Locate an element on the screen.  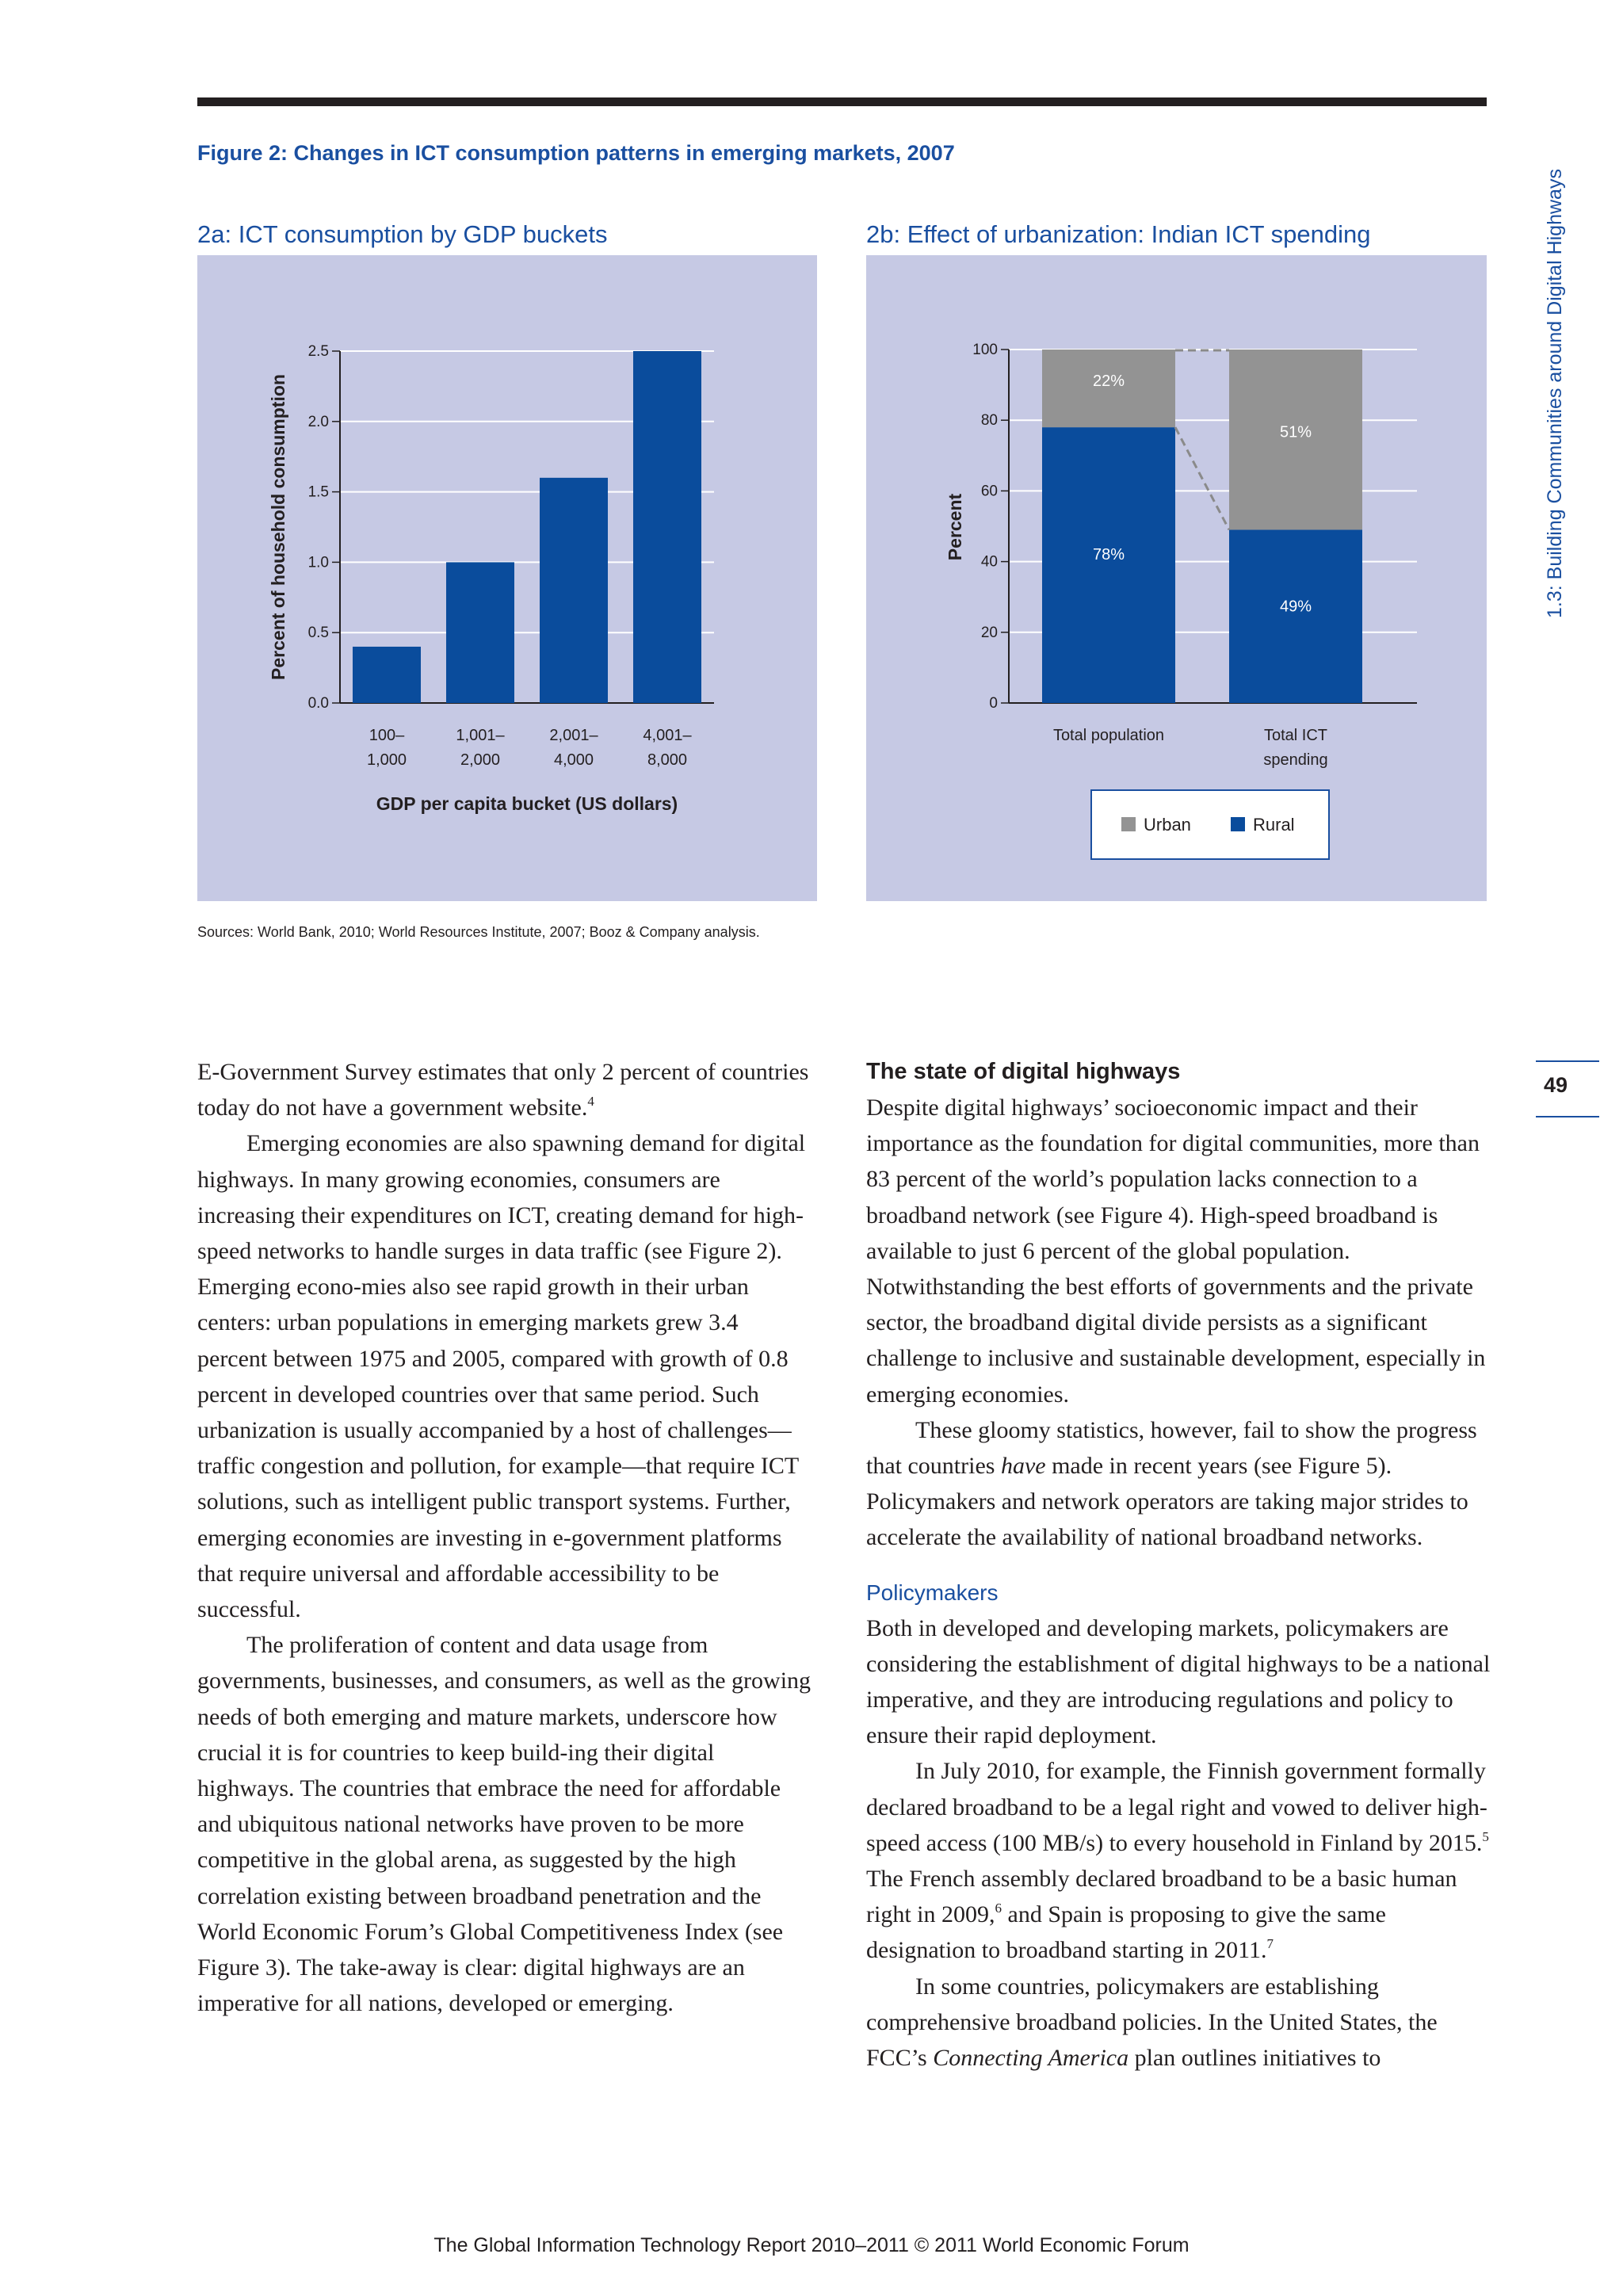
y-axis-label: Percent is located at coordinates (955, 526).